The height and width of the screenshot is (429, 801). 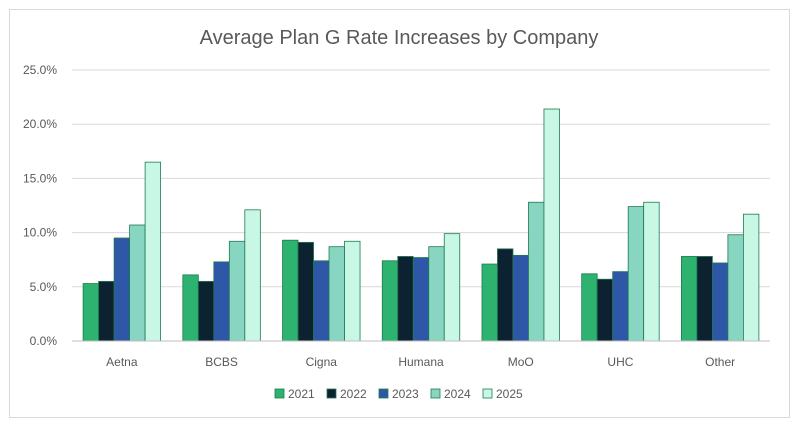 What do you see at coordinates (457, 394) in the screenshot?
I see `legend-label: 2024` at bounding box center [457, 394].